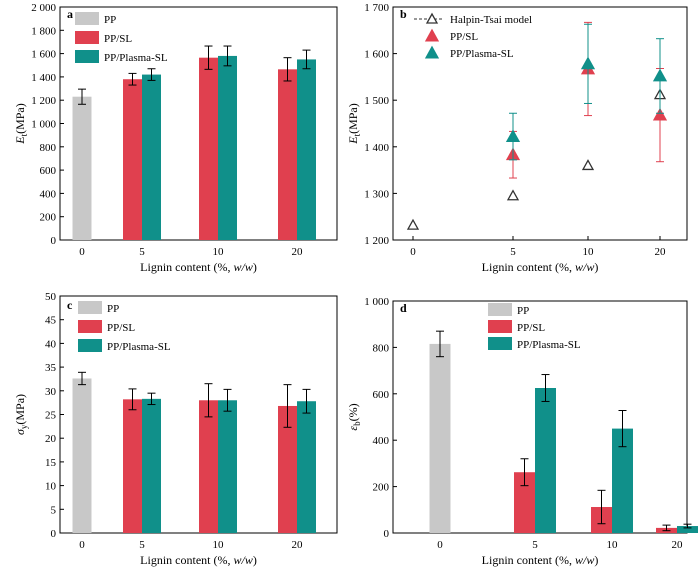 The width and height of the screenshot is (700, 570). Describe the element at coordinates (376, 241) in the screenshot. I see `y-tick-label: 1 200` at that location.